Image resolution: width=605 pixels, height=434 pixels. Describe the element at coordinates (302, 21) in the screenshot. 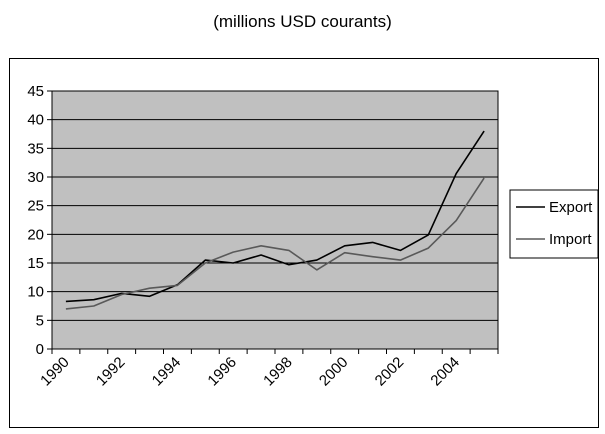

I see `chart-title: (millions USD courants)` at that location.